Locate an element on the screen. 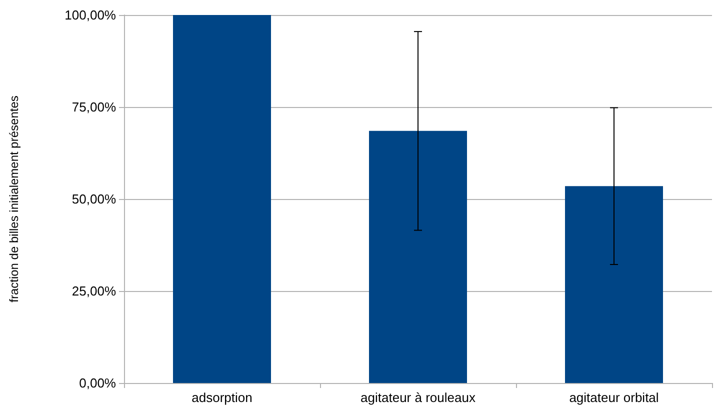  x-tick-label: agitateur orbital is located at coordinates (614, 397).